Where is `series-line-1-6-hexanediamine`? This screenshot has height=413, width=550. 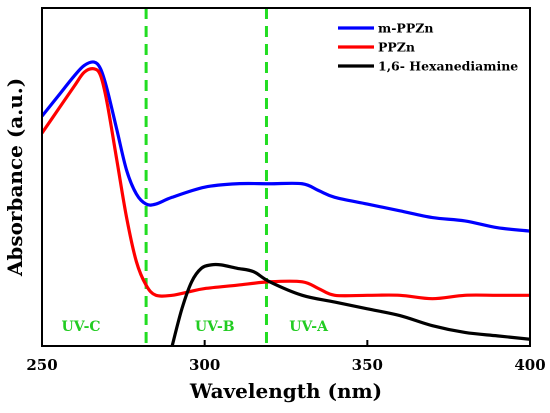 series-line-1-6-hexanediamine is located at coordinates (350, 304).